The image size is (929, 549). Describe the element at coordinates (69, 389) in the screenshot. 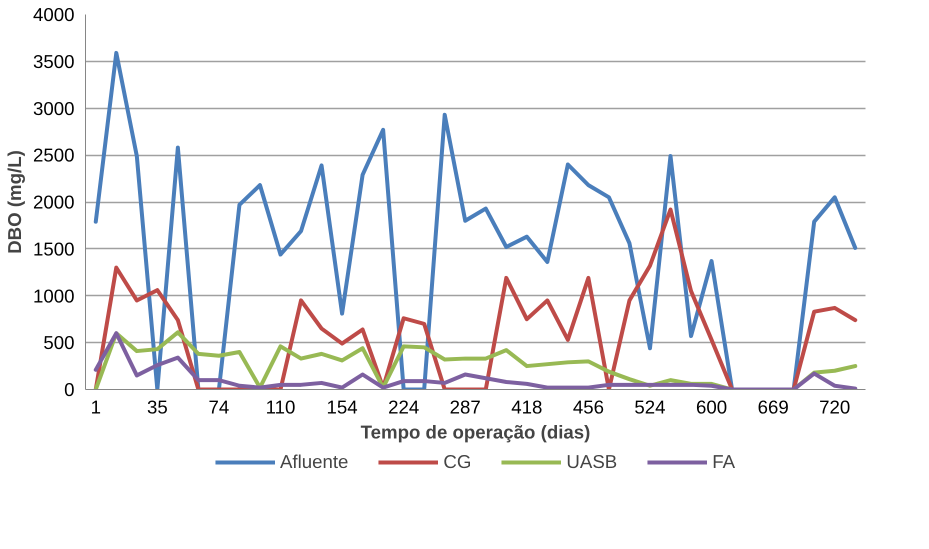

I see `y-tick-label: 0` at that location.